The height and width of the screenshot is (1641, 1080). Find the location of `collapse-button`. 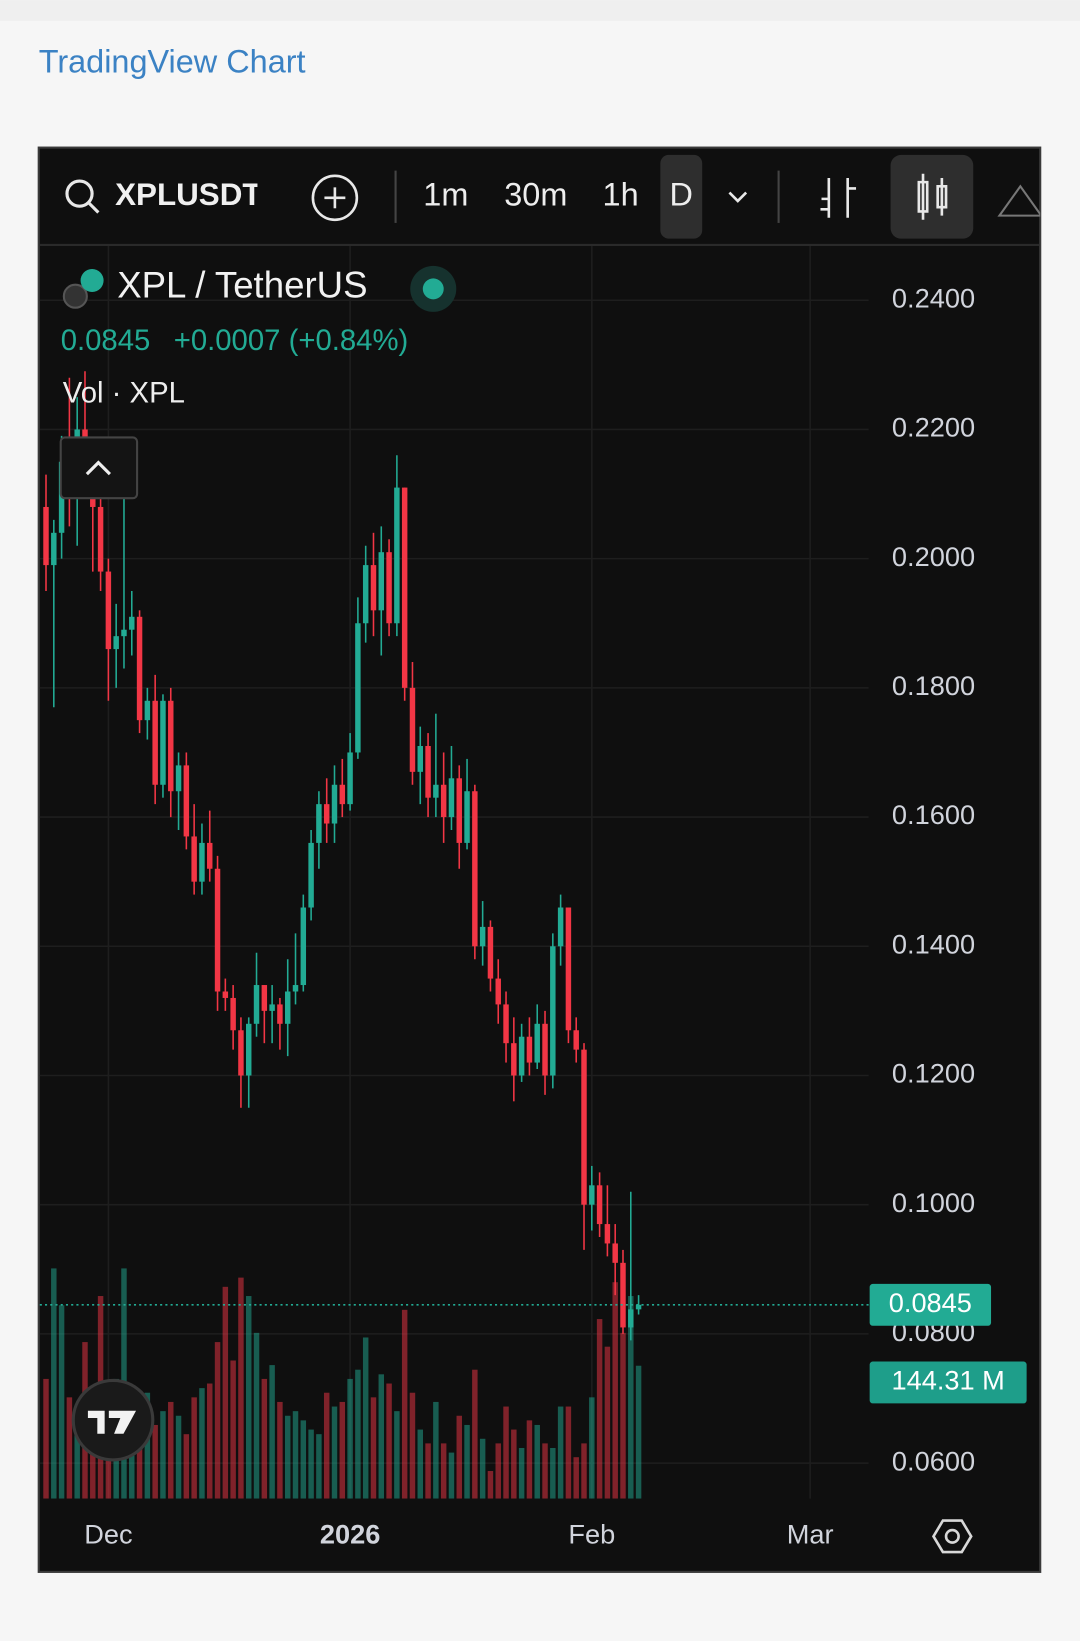

collapse-button is located at coordinates (99, 468).